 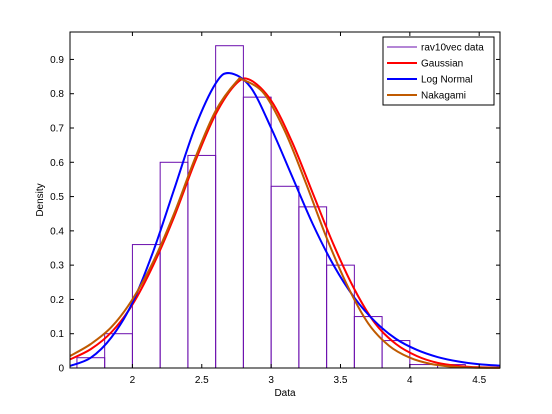 I want to click on legend-label: Gaussian, so click(x=442, y=64).